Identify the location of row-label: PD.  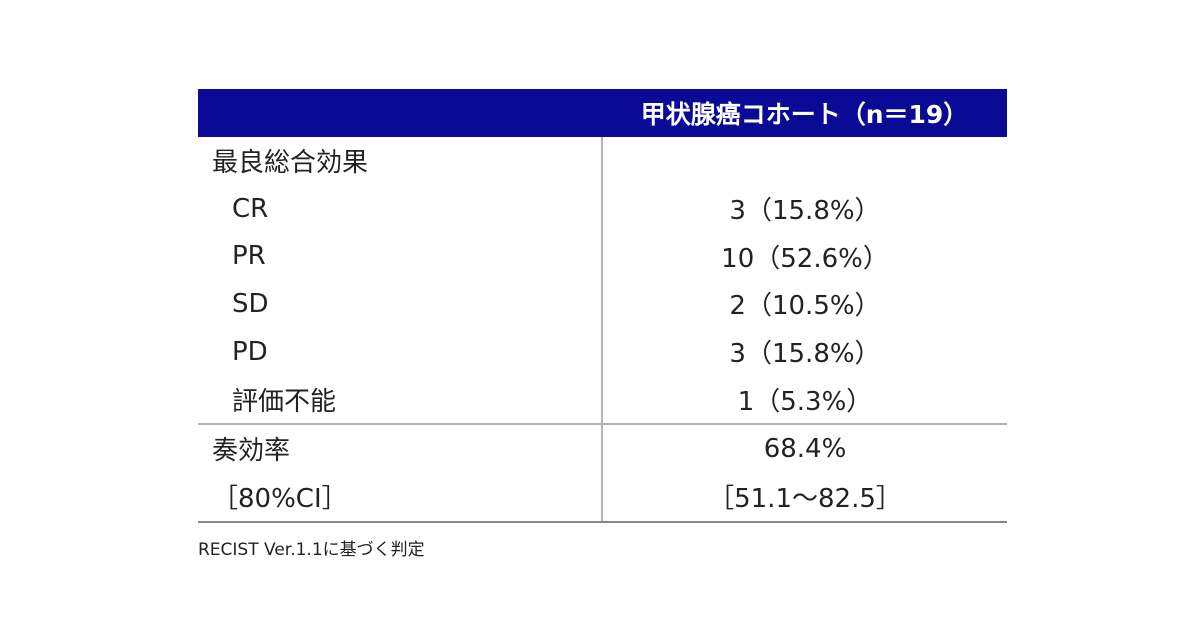
(250, 351).